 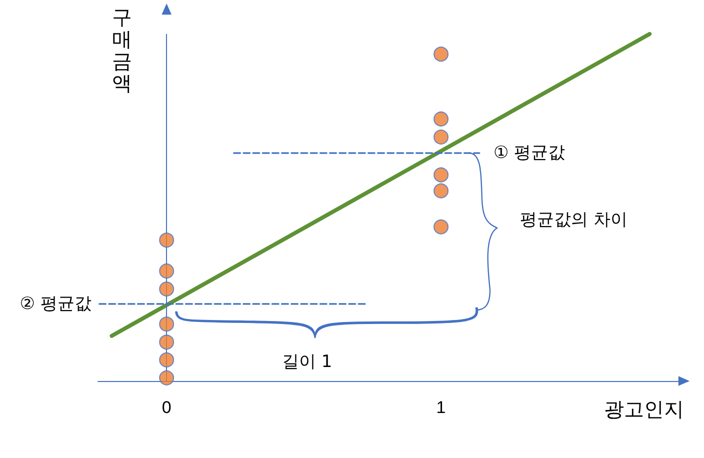 What do you see at coordinates (56, 304) in the screenshot?
I see `series-label: ② 평균값` at bounding box center [56, 304].